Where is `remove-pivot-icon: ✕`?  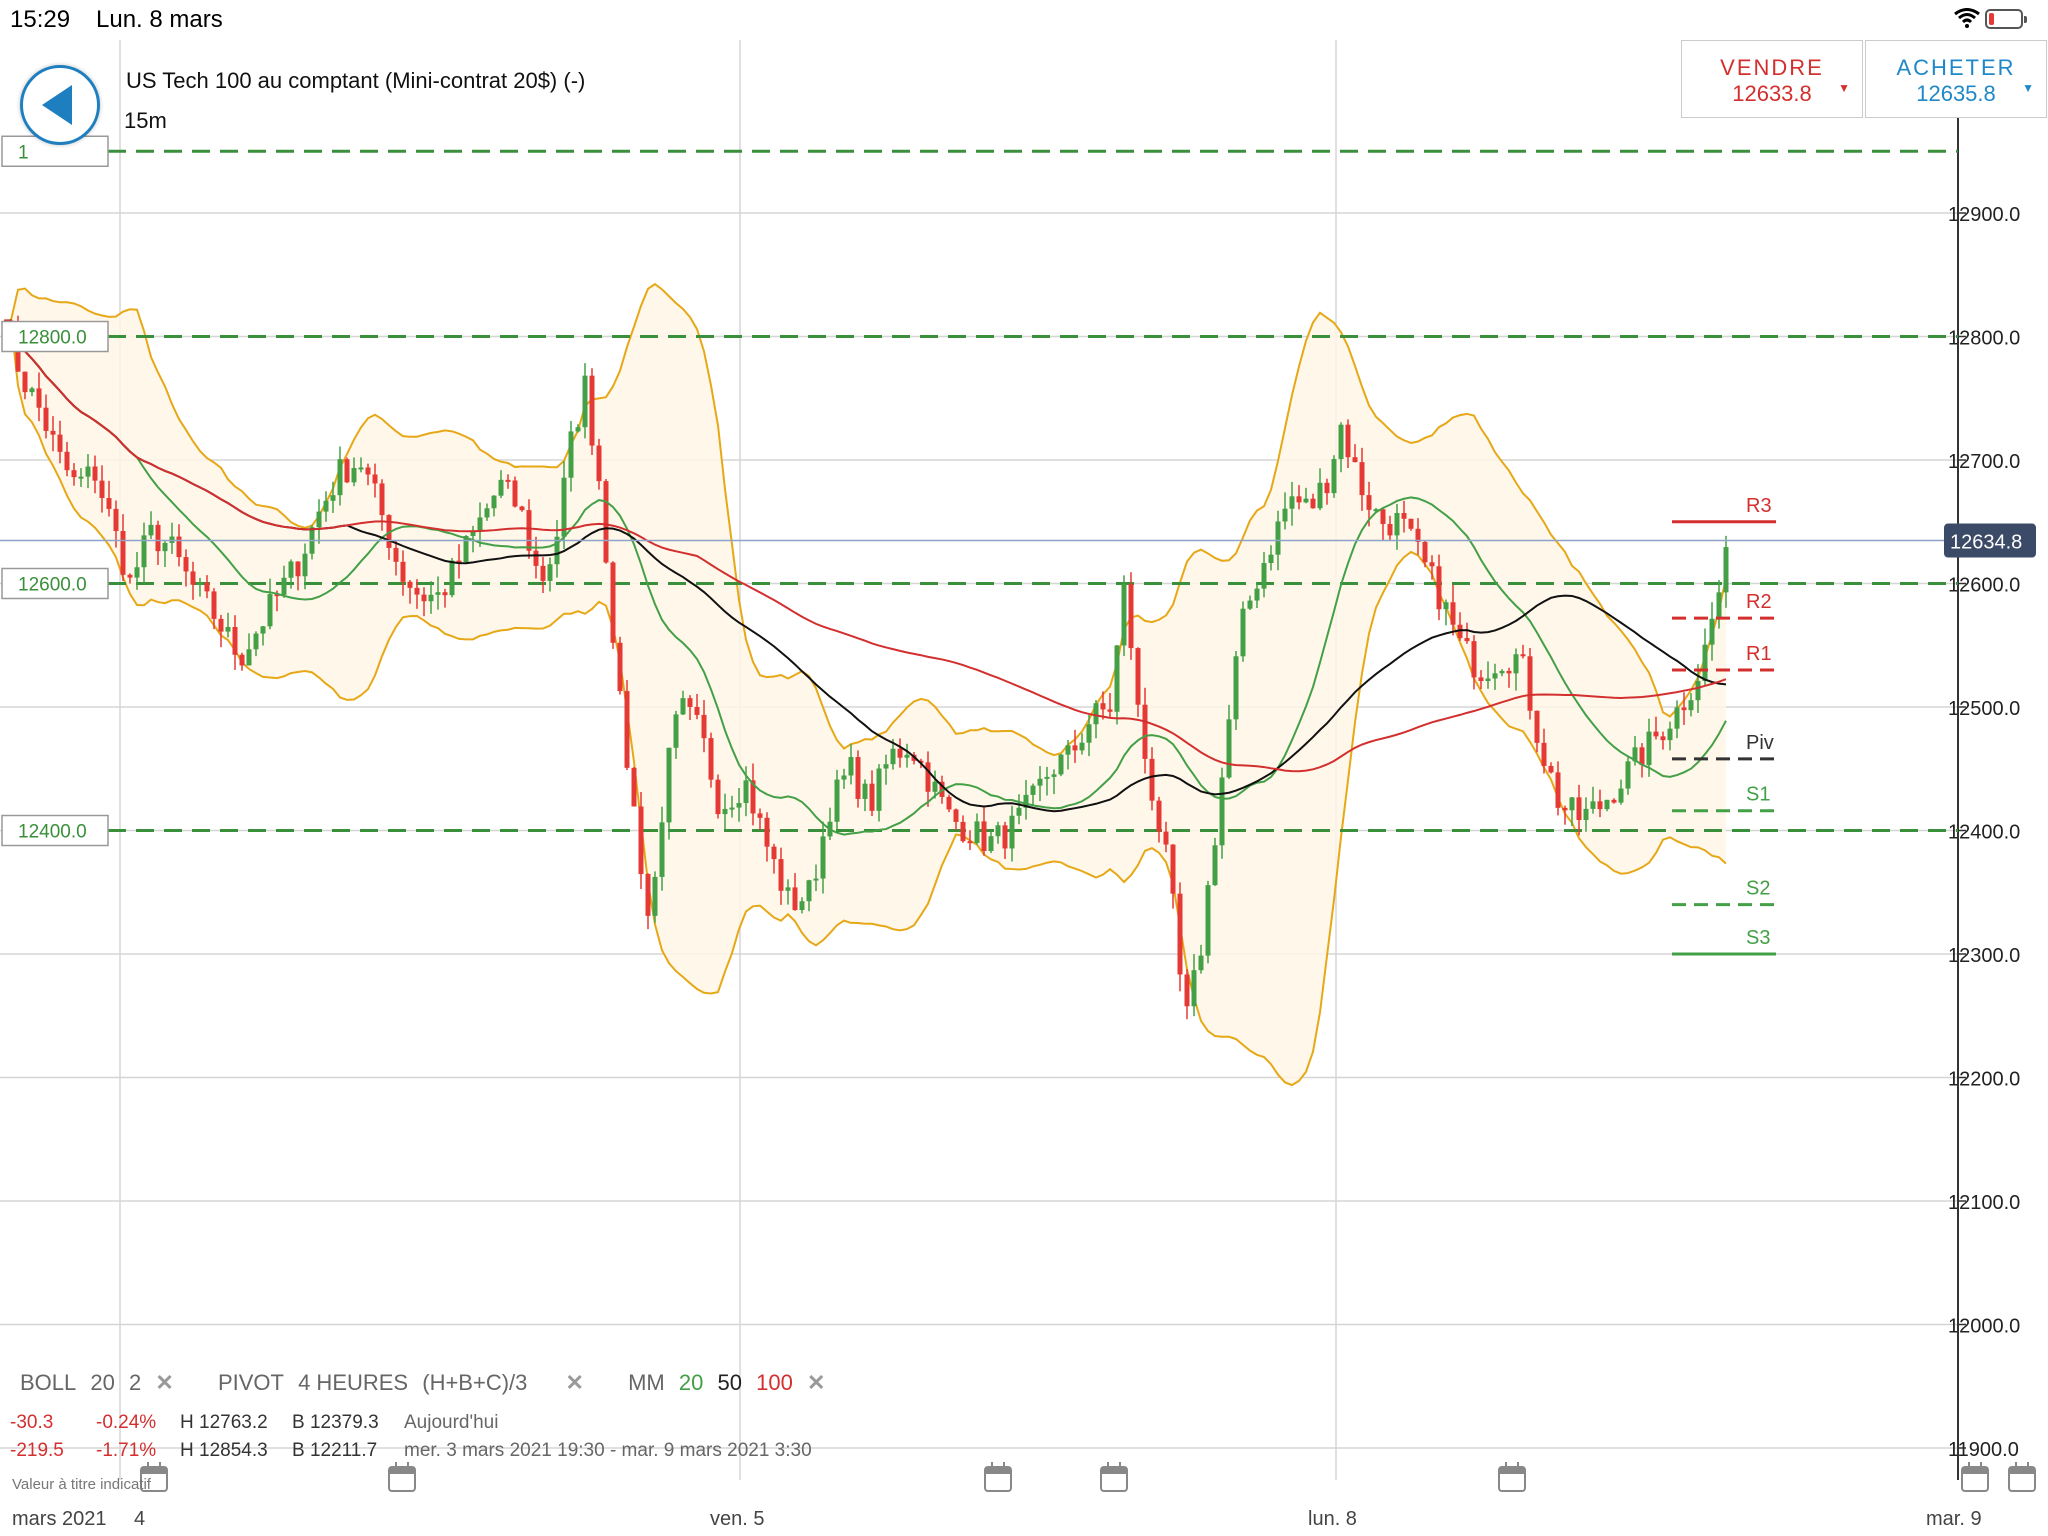
remove-pivot-icon: ✕ is located at coordinates (574, 1382).